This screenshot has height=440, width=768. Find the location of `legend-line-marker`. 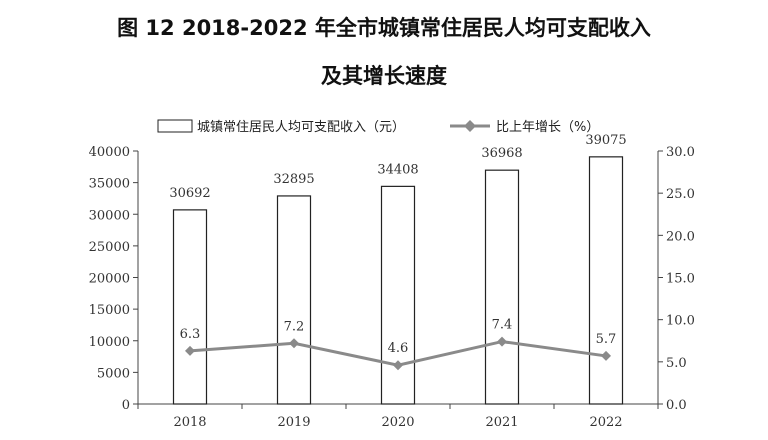

legend-line-marker is located at coordinates (470, 126).